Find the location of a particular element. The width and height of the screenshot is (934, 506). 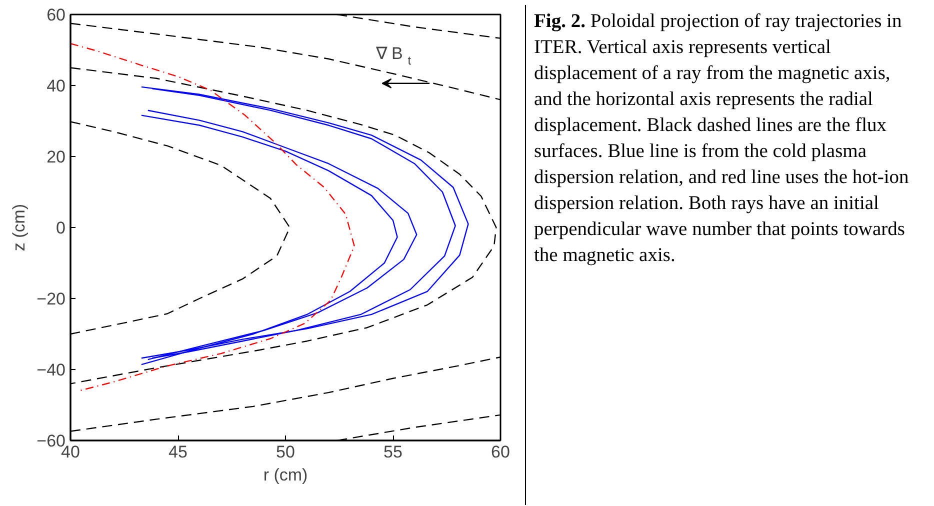

caption: Fig. 2. is located at coordinates (560, 21).